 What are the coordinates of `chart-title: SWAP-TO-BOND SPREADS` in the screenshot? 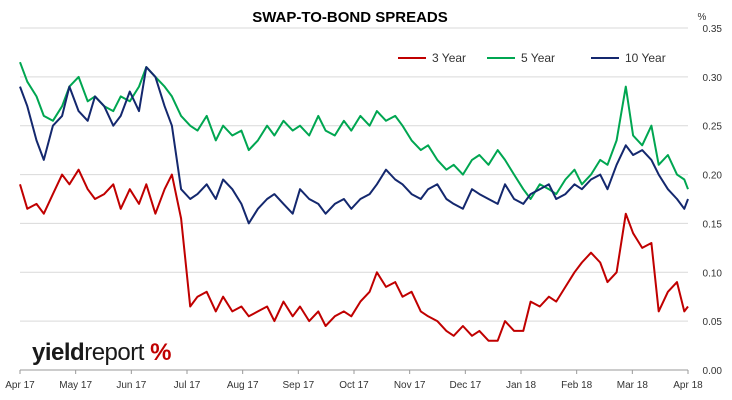 It's located at (350, 17).